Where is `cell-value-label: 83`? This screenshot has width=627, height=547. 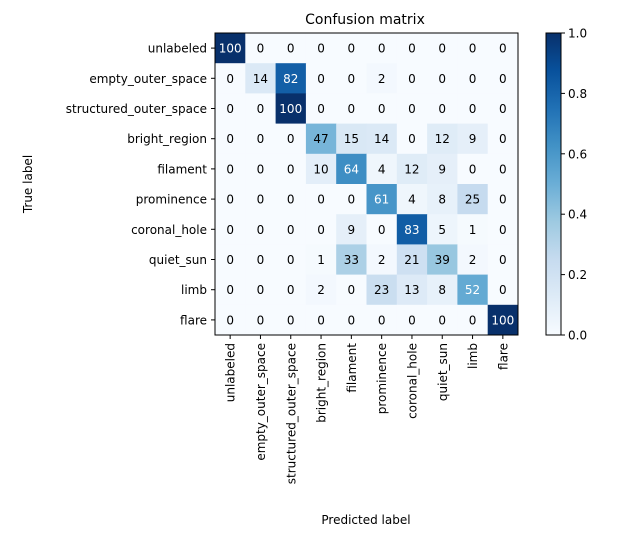 cell-value-label: 83 is located at coordinates (411, 230).